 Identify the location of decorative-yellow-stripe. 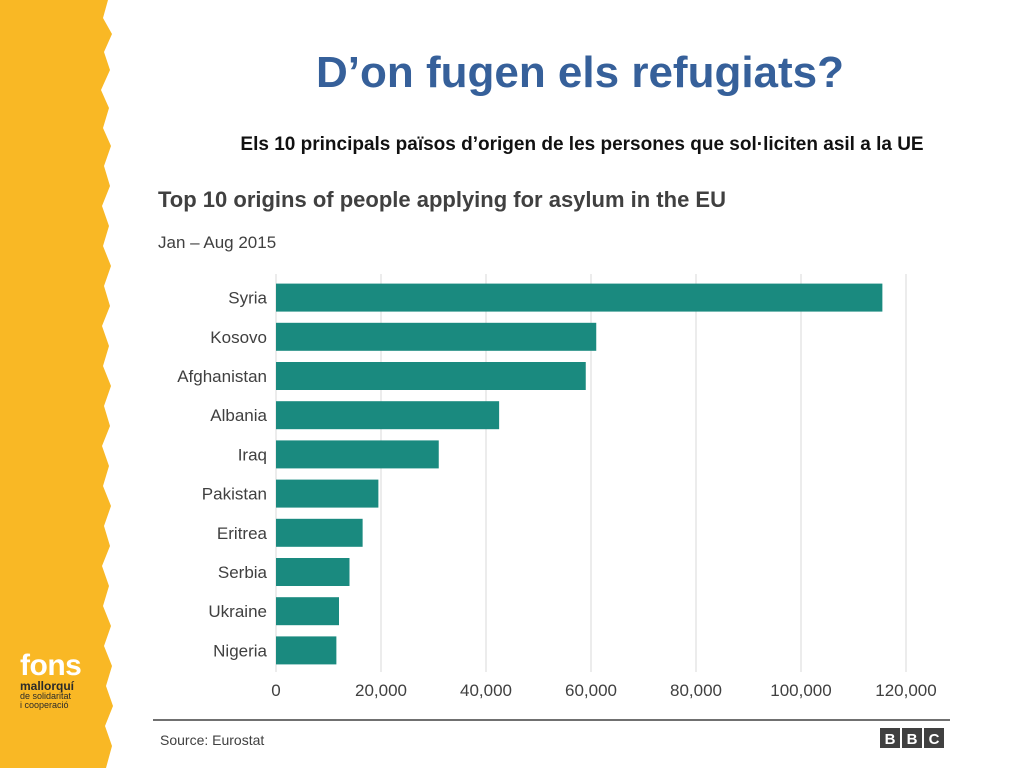
(56, 384).